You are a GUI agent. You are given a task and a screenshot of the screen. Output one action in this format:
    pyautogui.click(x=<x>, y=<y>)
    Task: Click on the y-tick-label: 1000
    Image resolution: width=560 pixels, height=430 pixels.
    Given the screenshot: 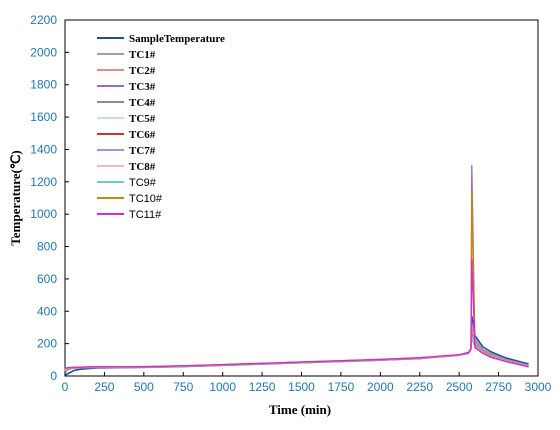 What is the action you would take?
    pyautogui.click(x=43, y=214)
    